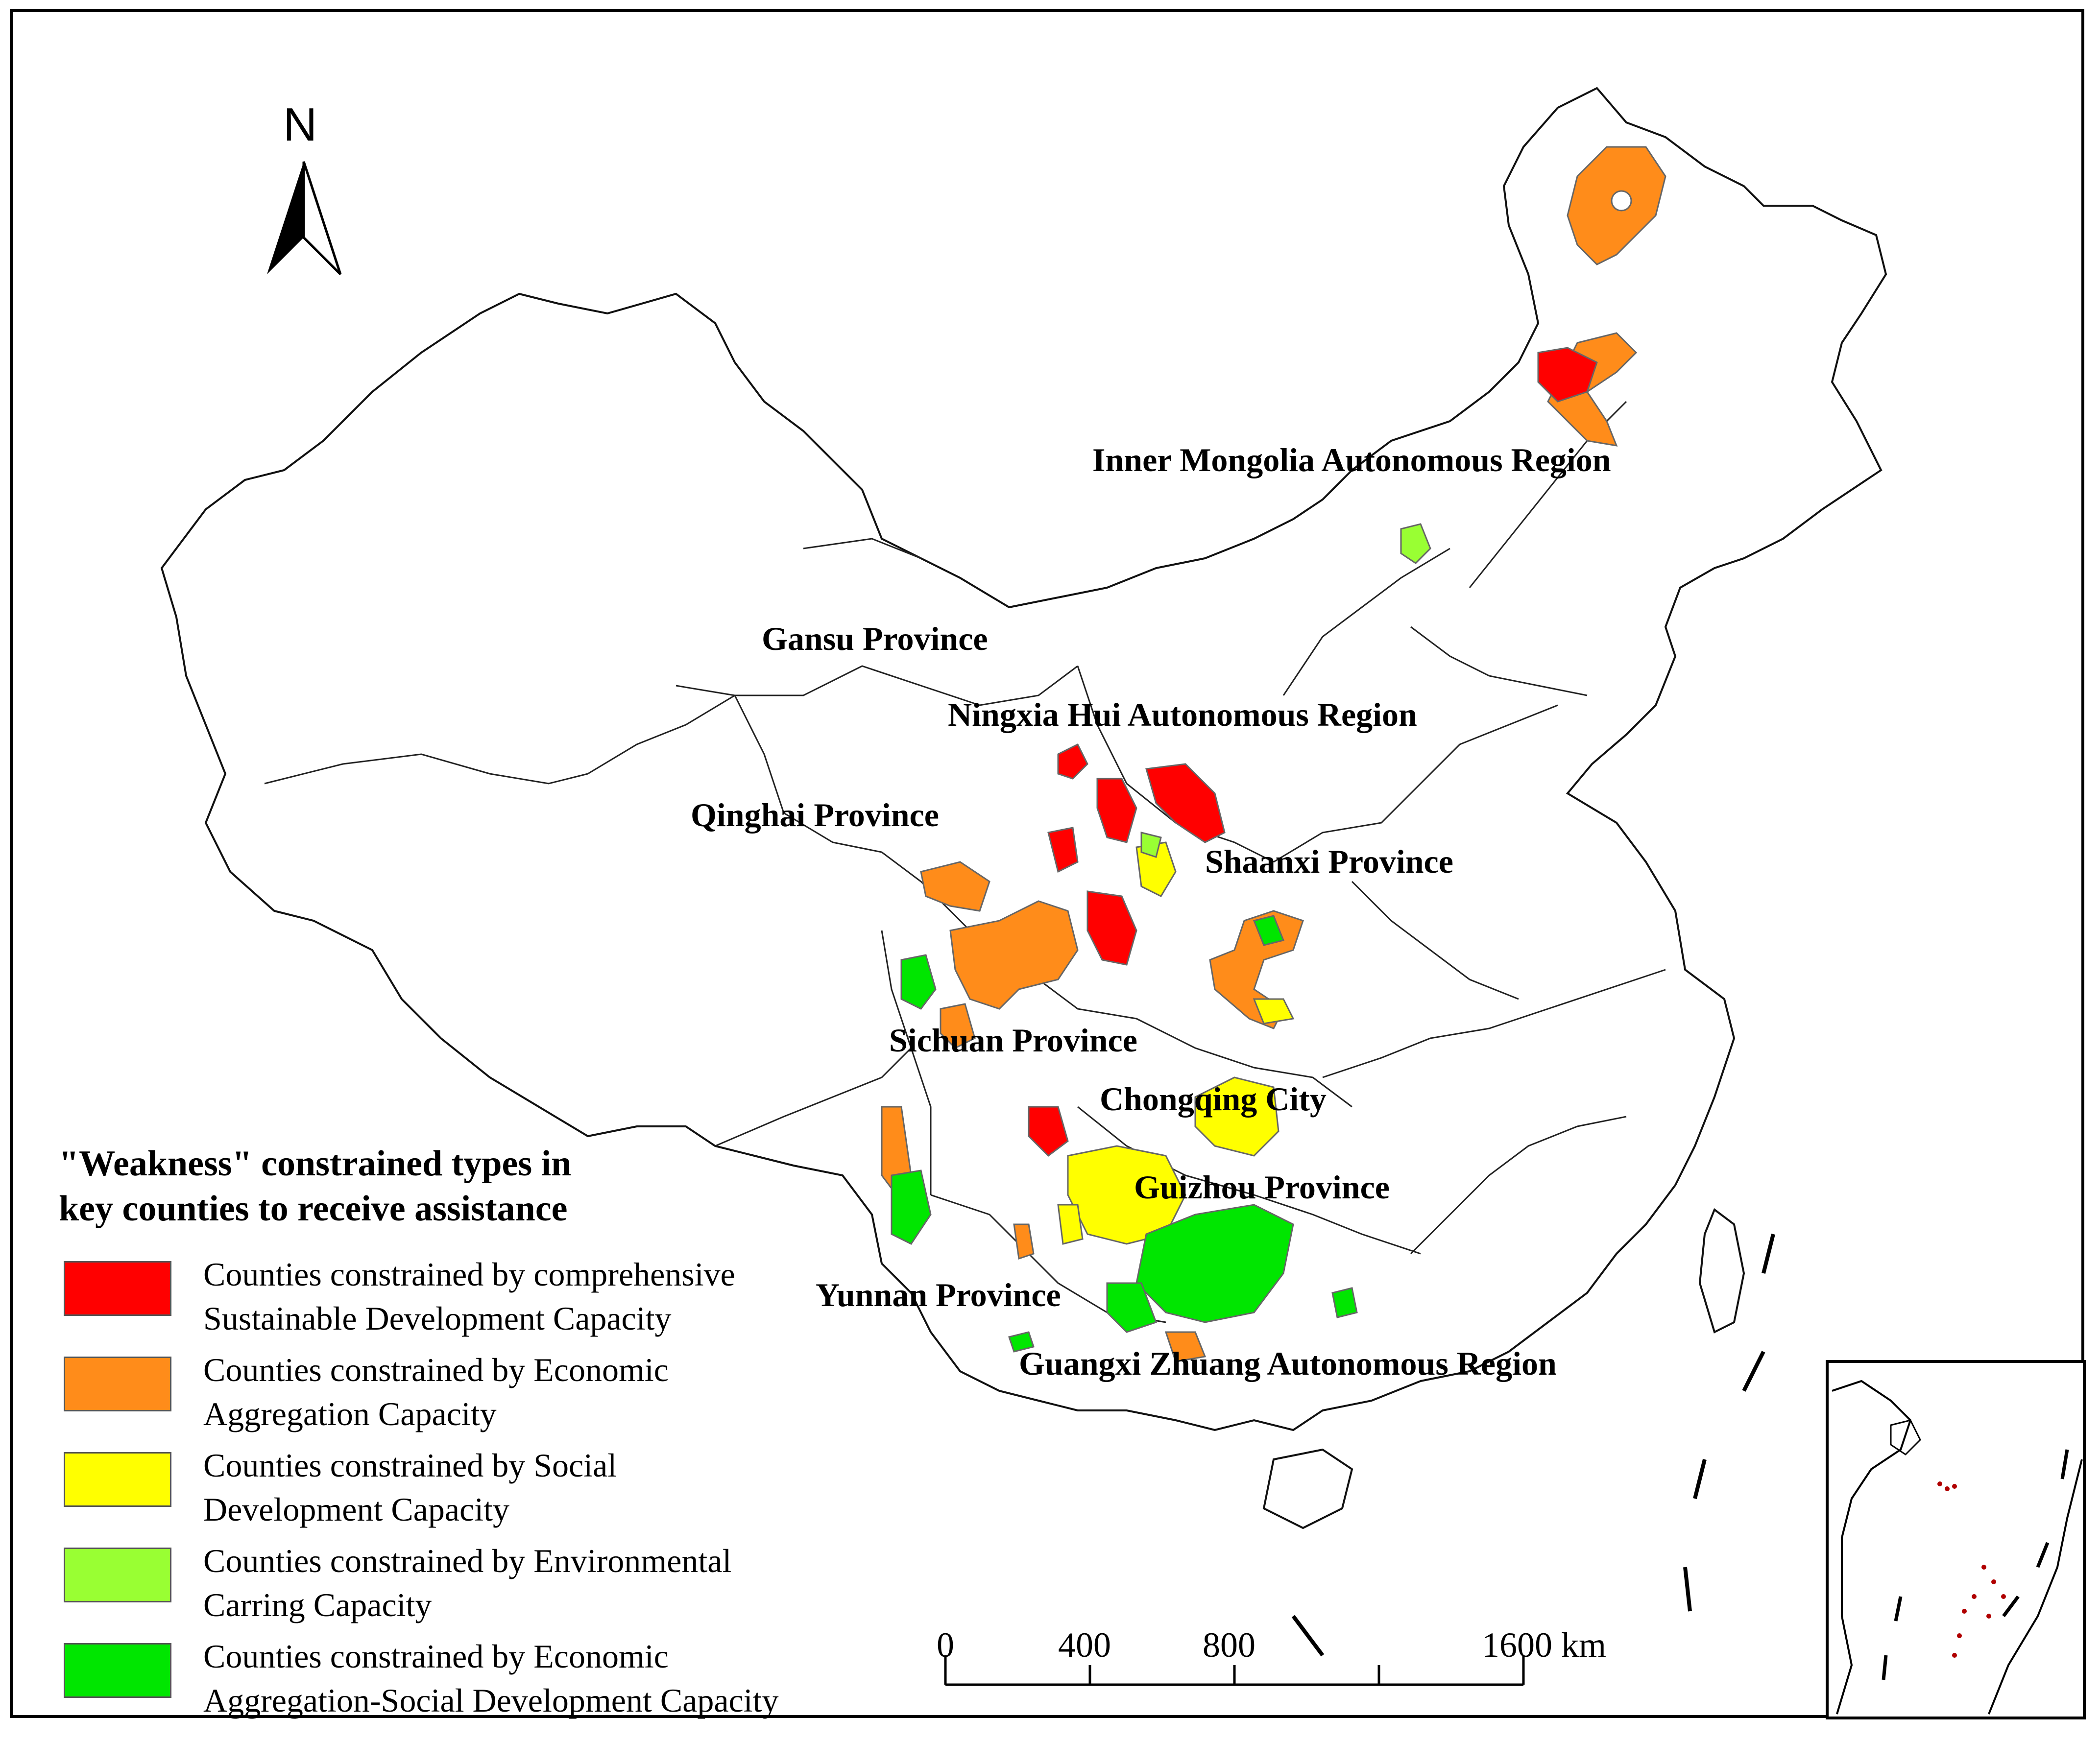 The image size is (2100, 1741). I want to click on label-guizhou: Guizhou Province, so click(1262, 1187).